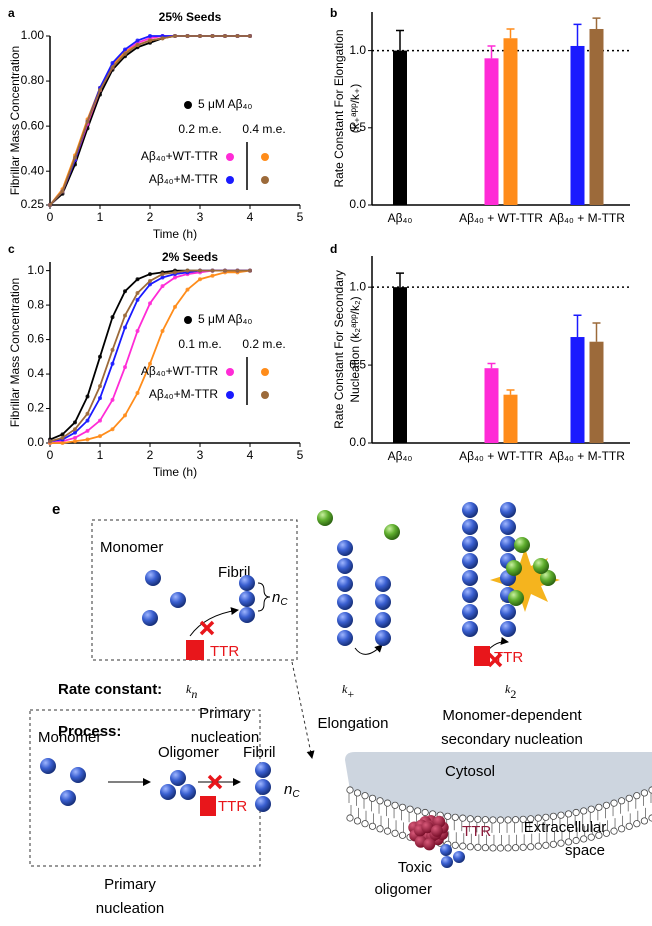 The height and width of the screenshot is (926, 652). I want to click on label: Monomer, so click(69, 737).